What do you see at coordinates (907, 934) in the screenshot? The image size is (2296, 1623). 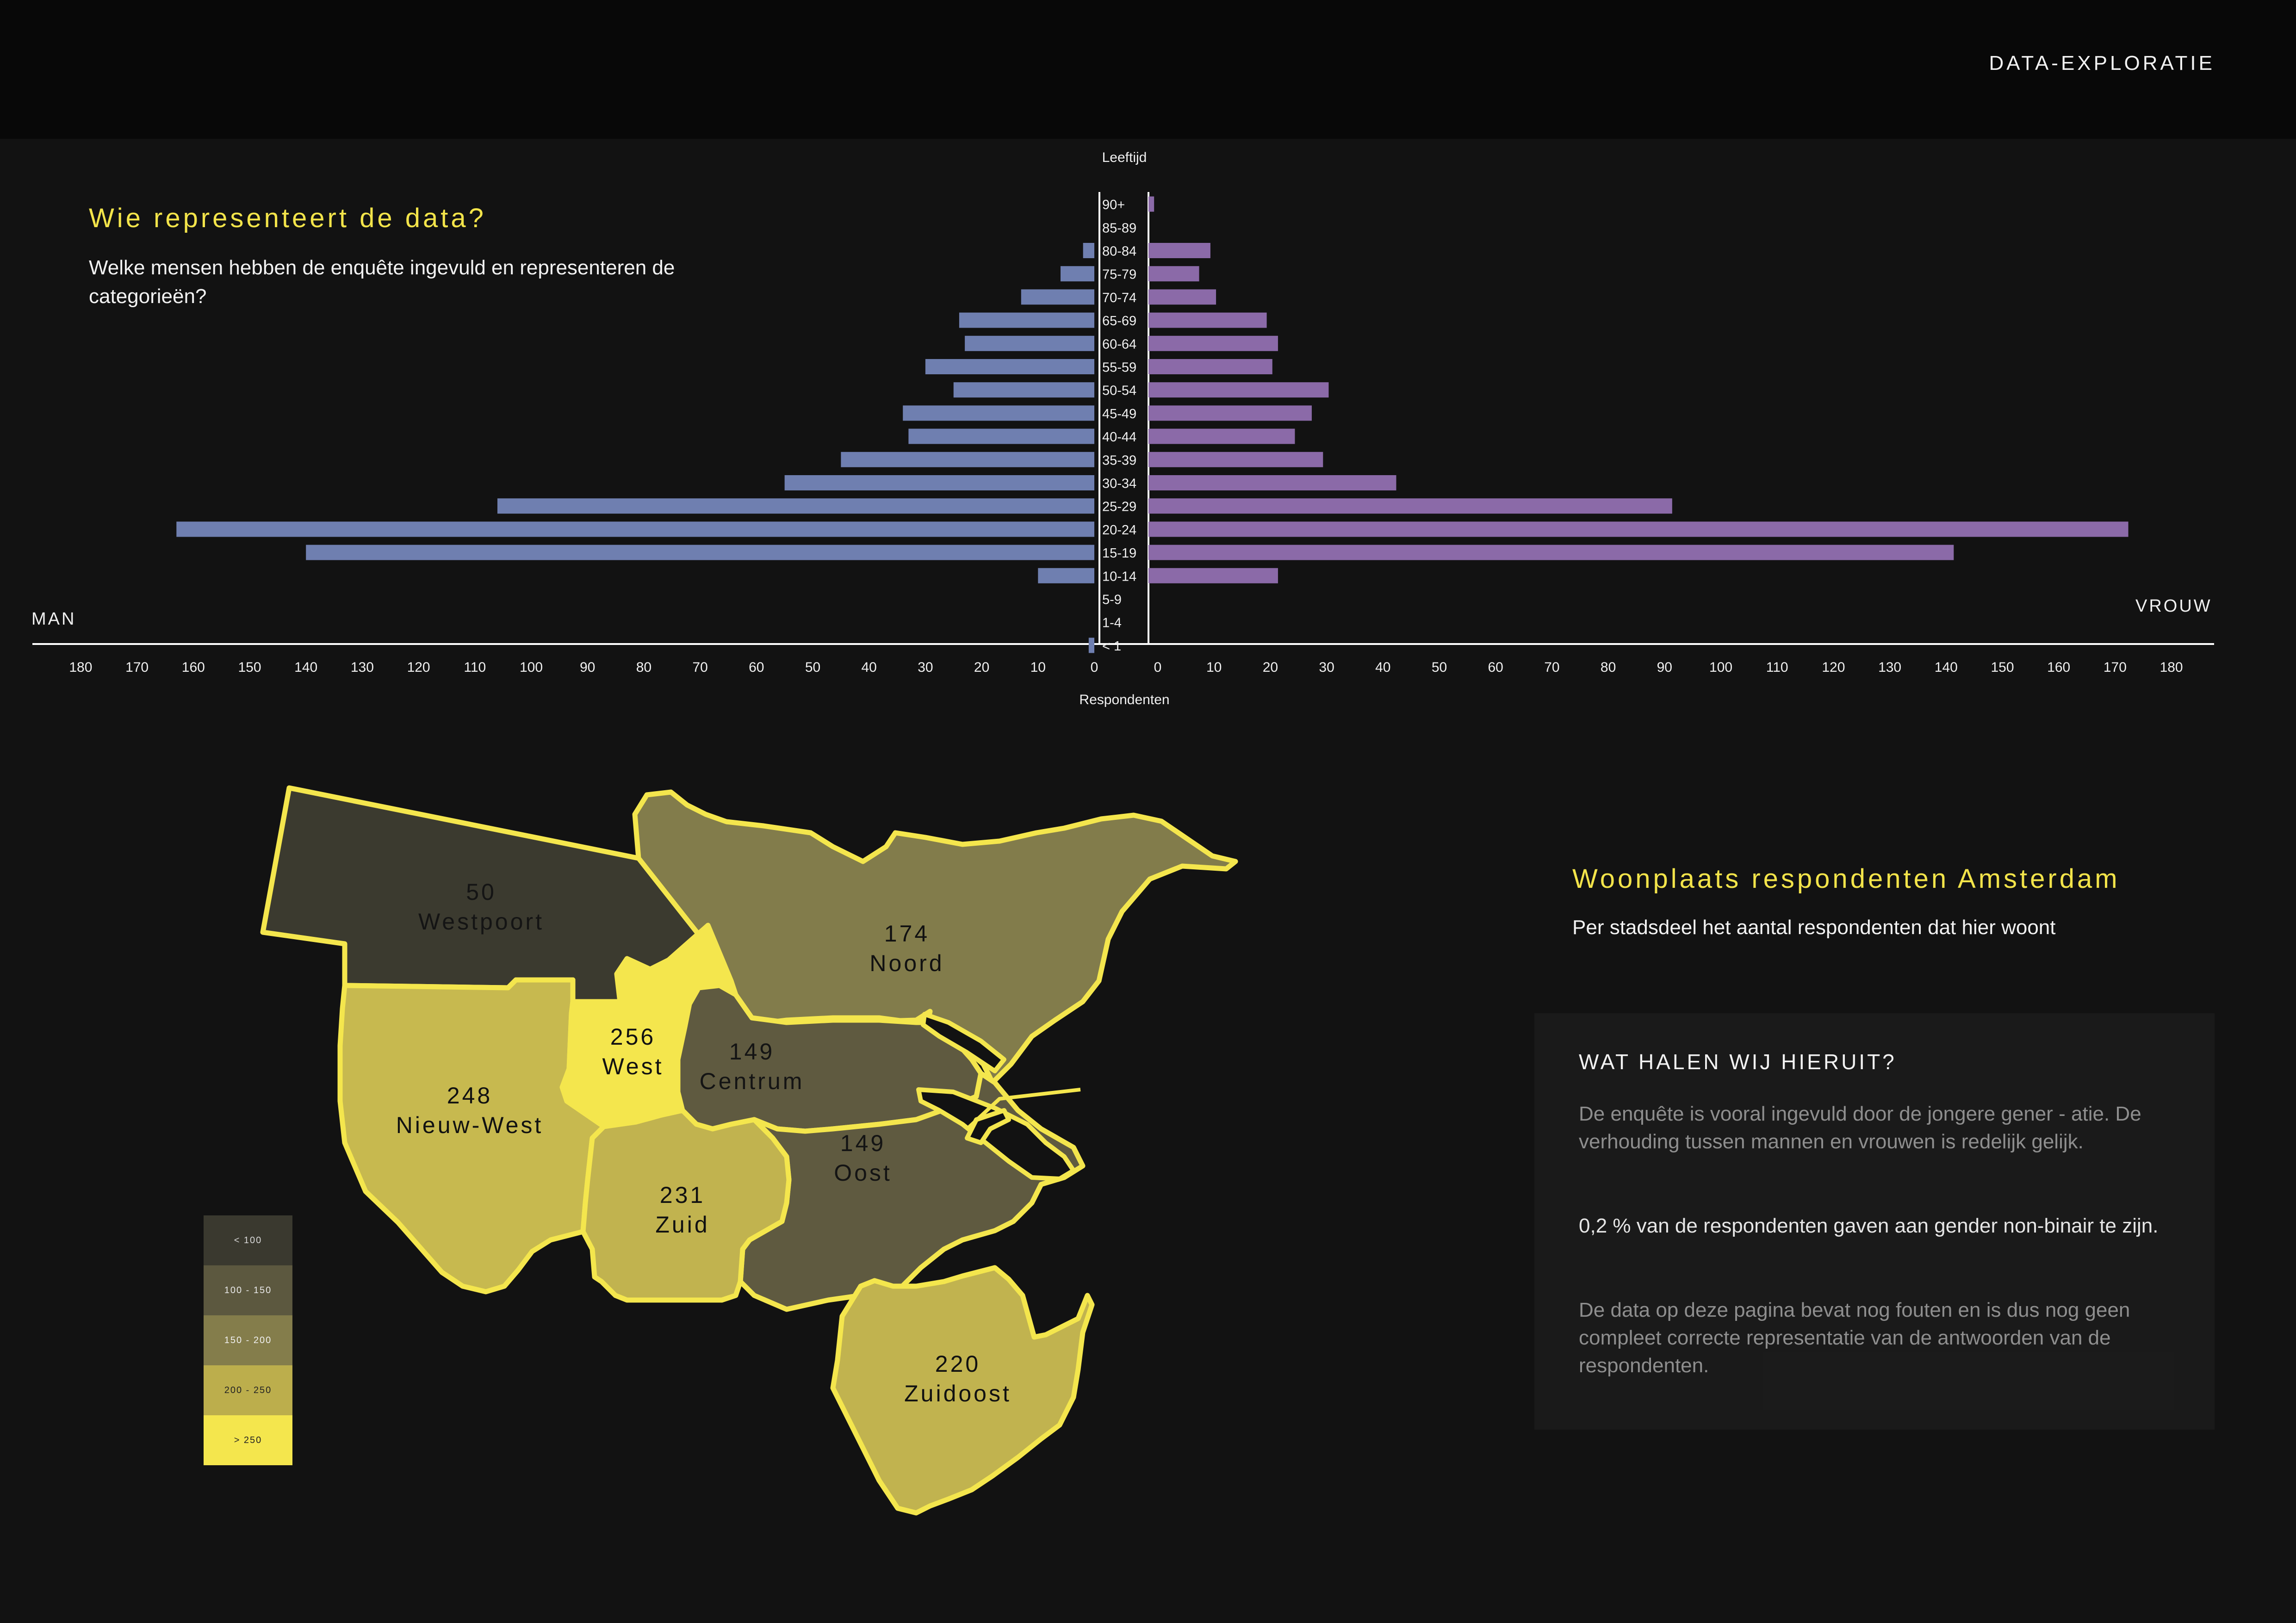 I see `district-count-noord: 174` at bounding box center [907, 934].